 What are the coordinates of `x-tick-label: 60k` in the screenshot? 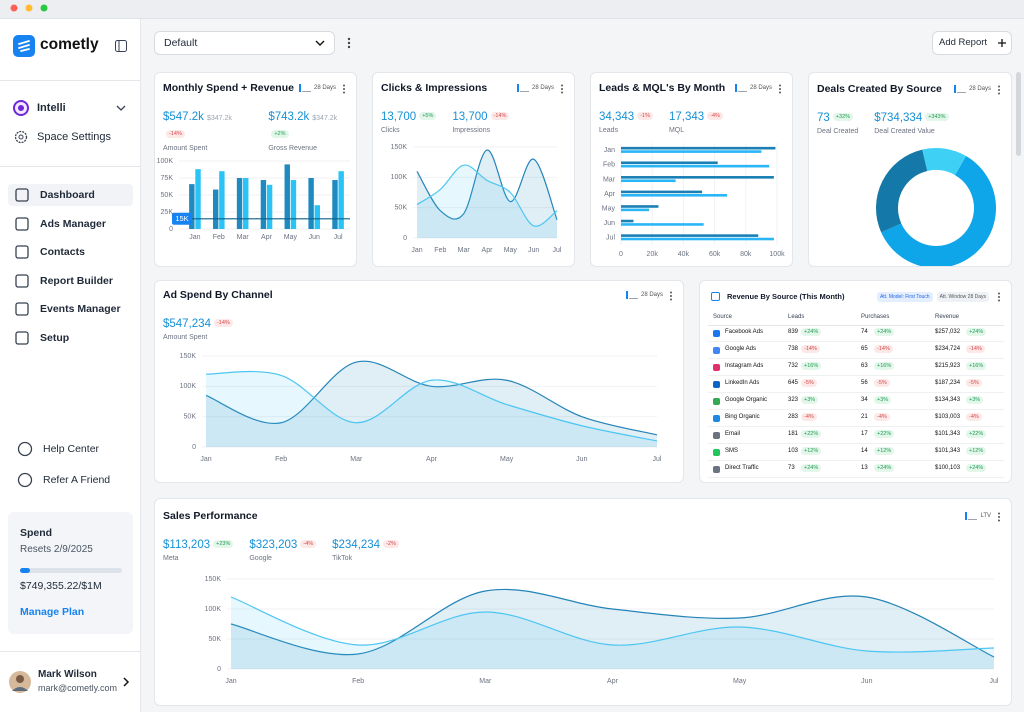 It's located at (715, 254).